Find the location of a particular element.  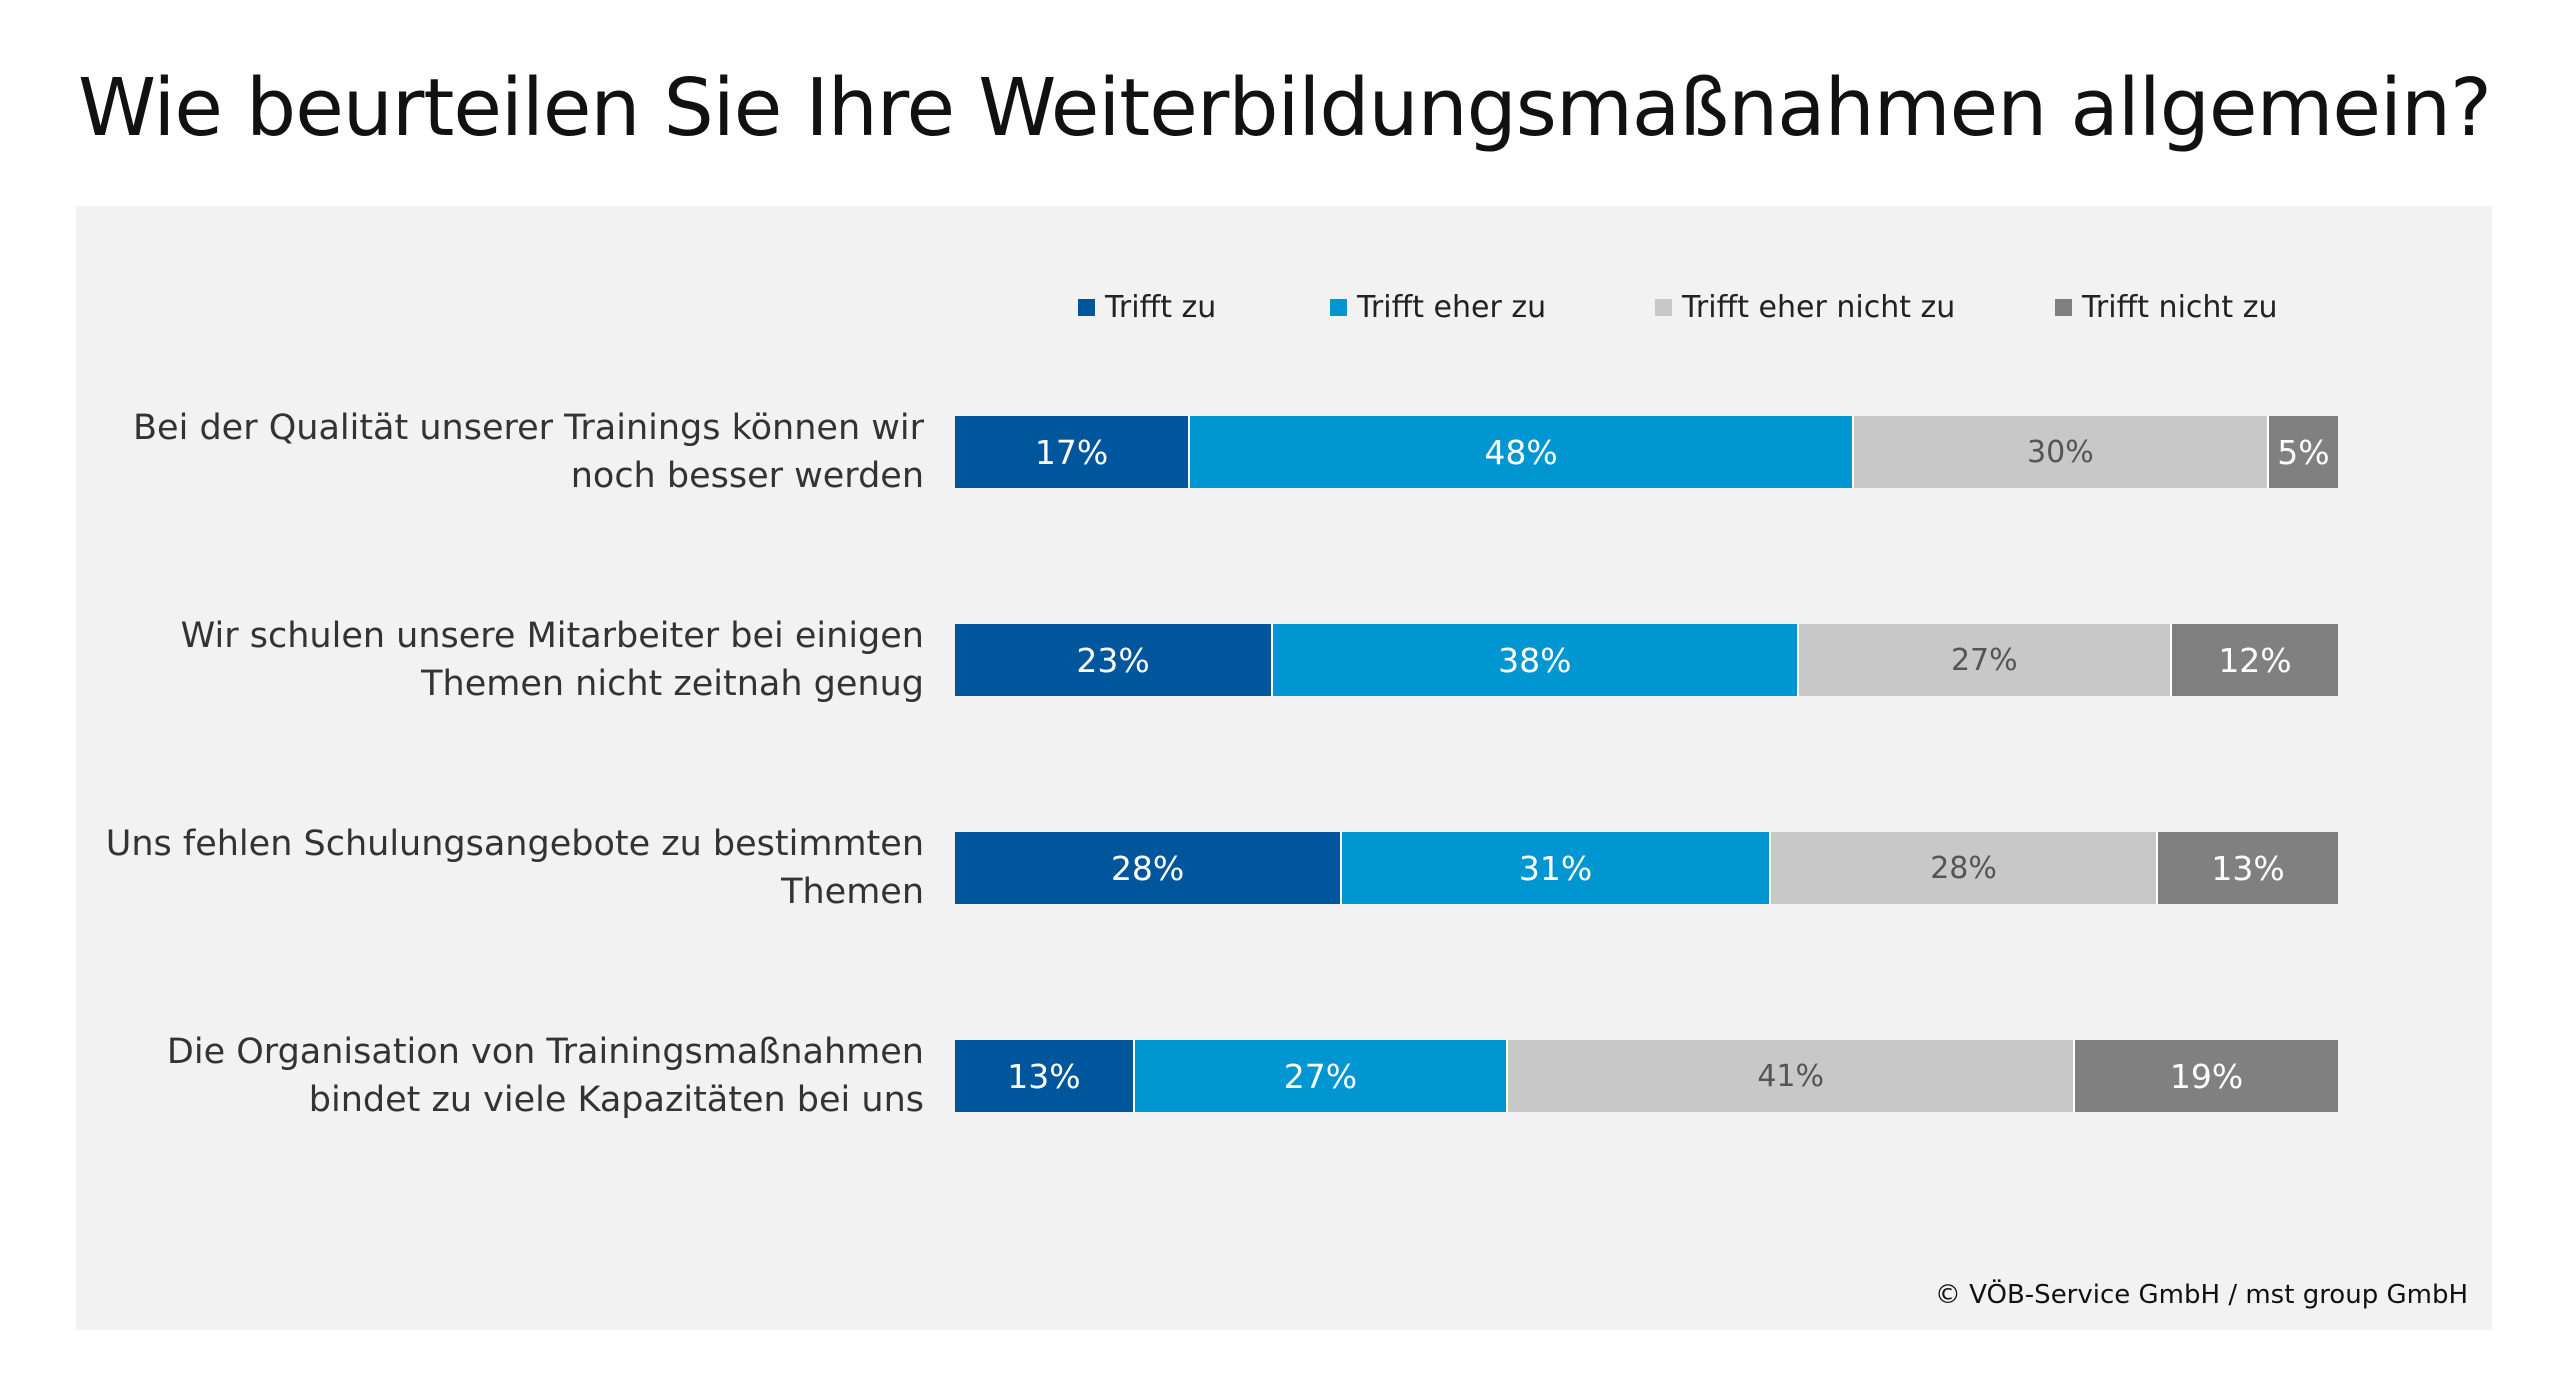

data-label: 48% is located at coordinates (1521, 452).